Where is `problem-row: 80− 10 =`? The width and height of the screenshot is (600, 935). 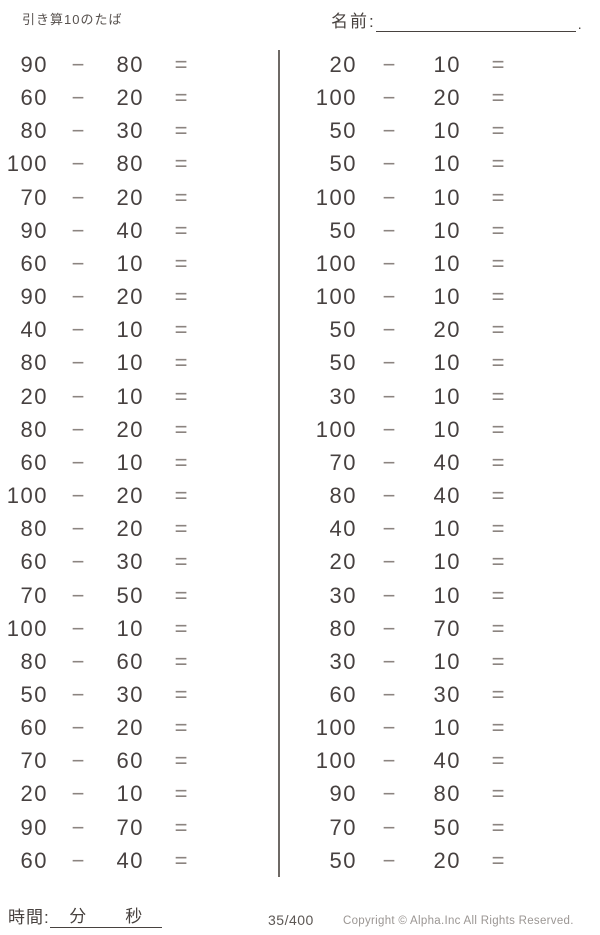 problem-row: 80− 10 = is located at coordinates (136, 362).